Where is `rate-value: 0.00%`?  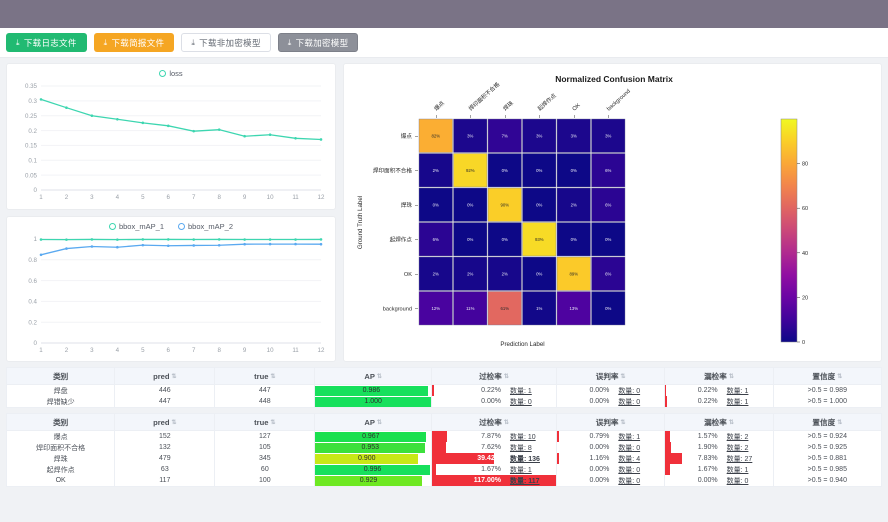 rate-value: 0.00% is located at coordinates (599, 469).